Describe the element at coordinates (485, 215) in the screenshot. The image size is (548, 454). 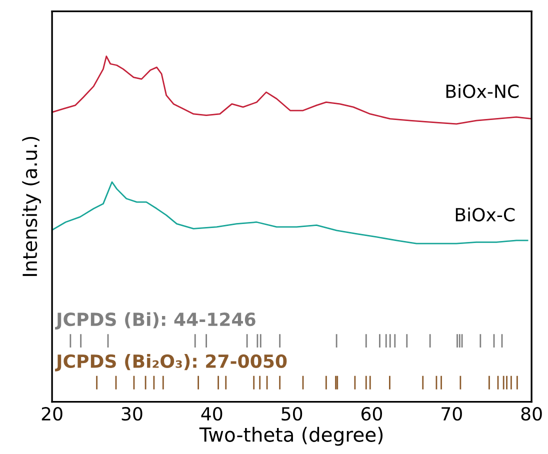
I see `series-label: BiOx-C` at that location.